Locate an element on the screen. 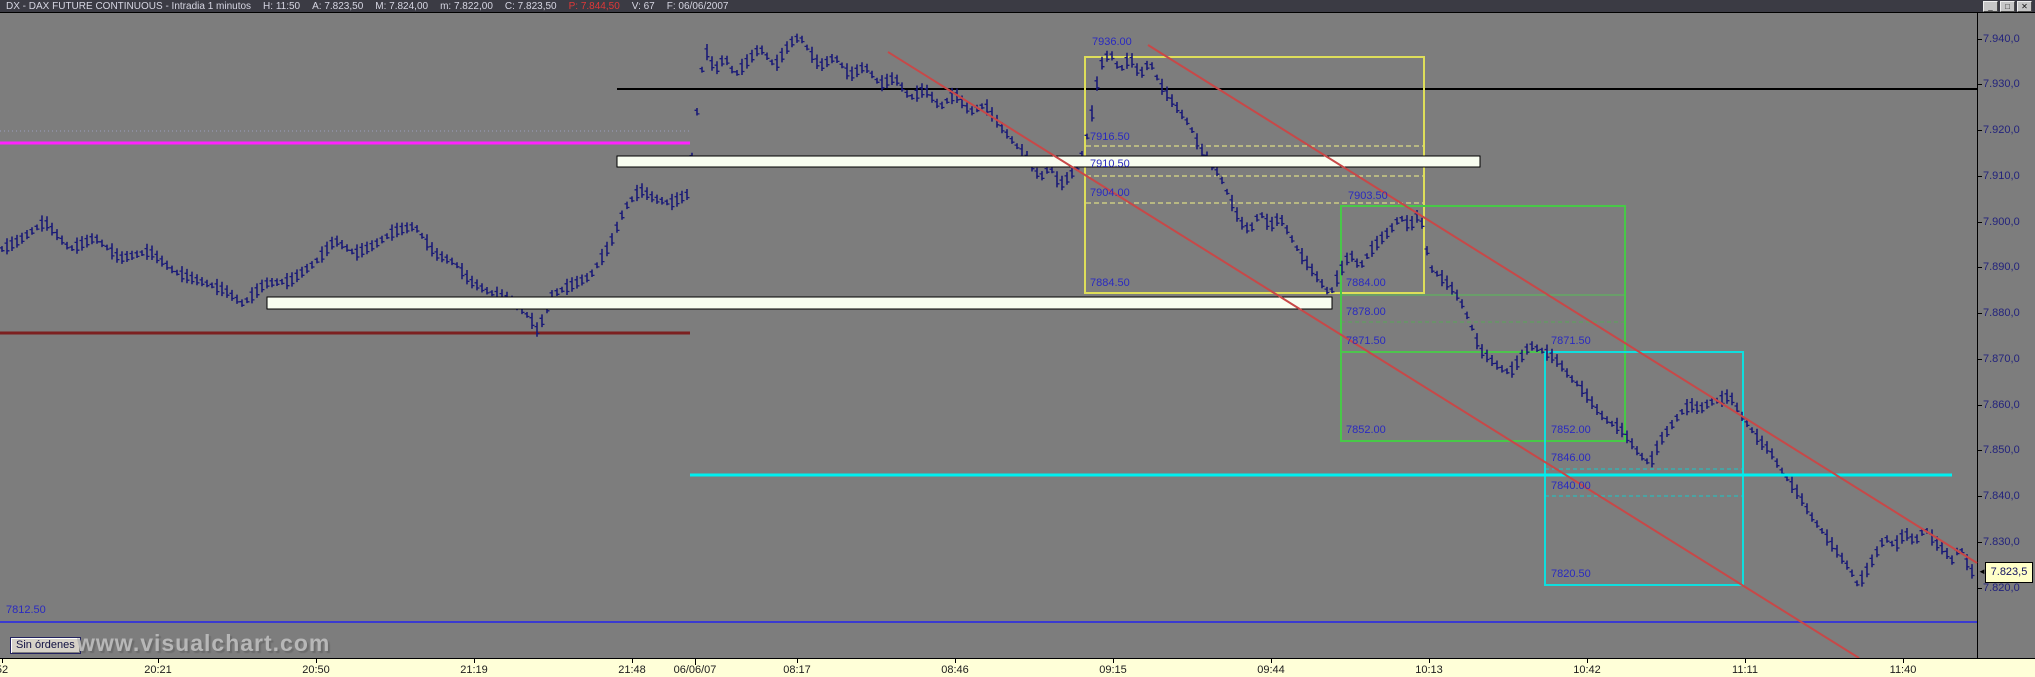 Image resolution: width=2035 pixels, height=677 pixels. time-axis-label: 21:19 is located at coordinates (474, 670).